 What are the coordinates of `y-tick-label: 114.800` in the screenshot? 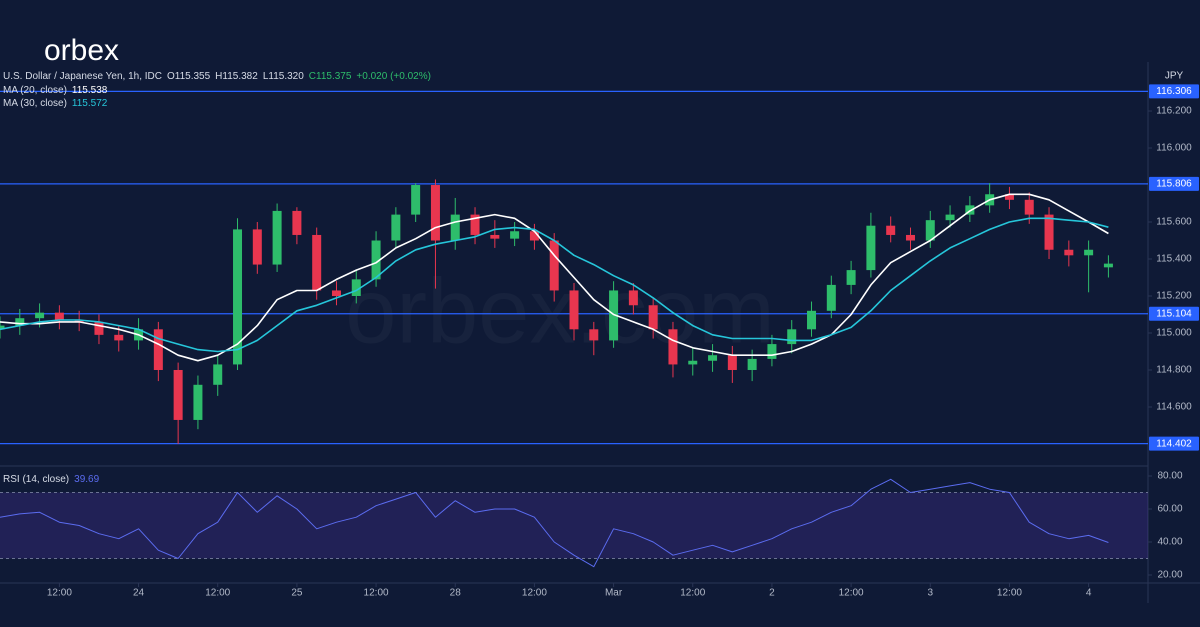 It's located at (1174, 370).